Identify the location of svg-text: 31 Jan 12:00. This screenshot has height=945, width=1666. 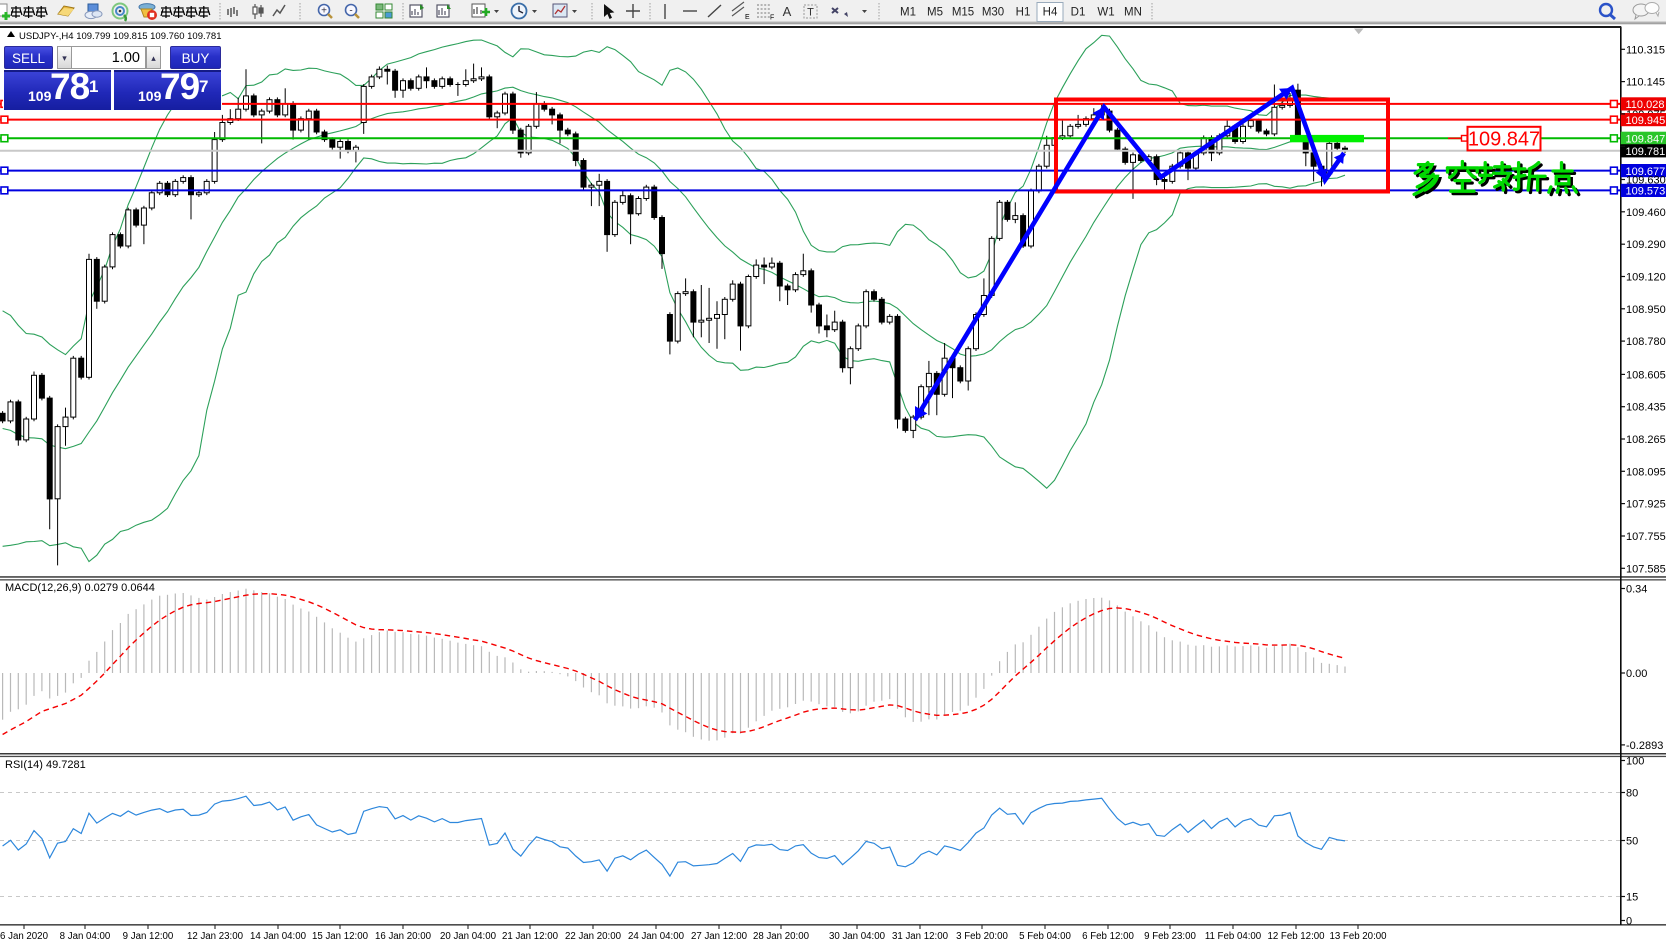
(920, 936).